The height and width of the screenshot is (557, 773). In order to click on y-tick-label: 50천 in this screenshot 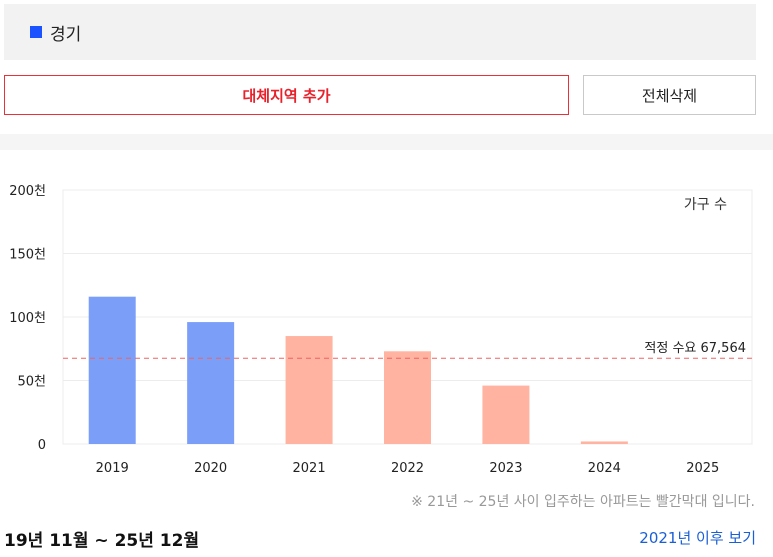, I will do `click(31, 382)`.